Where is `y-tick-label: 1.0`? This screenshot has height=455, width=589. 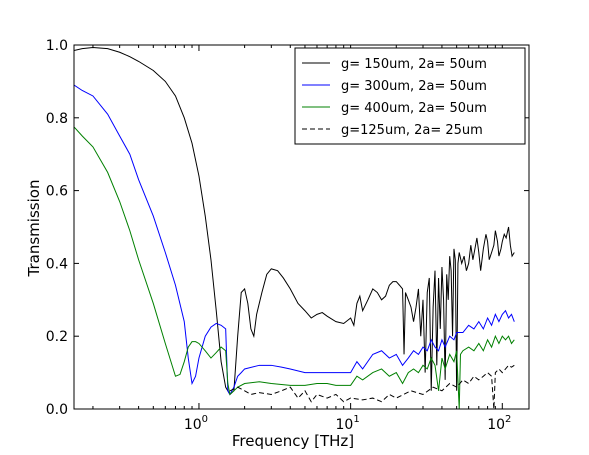
y-tick-label: 1.0 is located at coordinates (57, 46).